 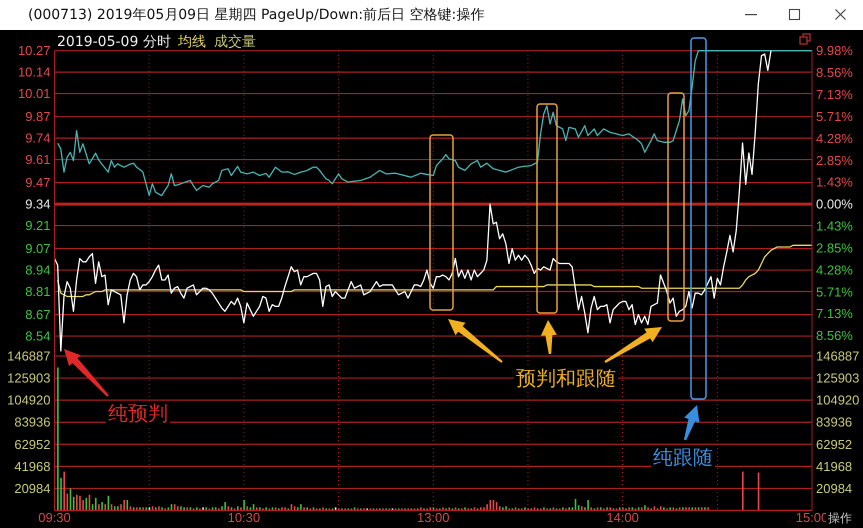 I want to click on y2-tick-label: 20984, so click(x=834, y=488).